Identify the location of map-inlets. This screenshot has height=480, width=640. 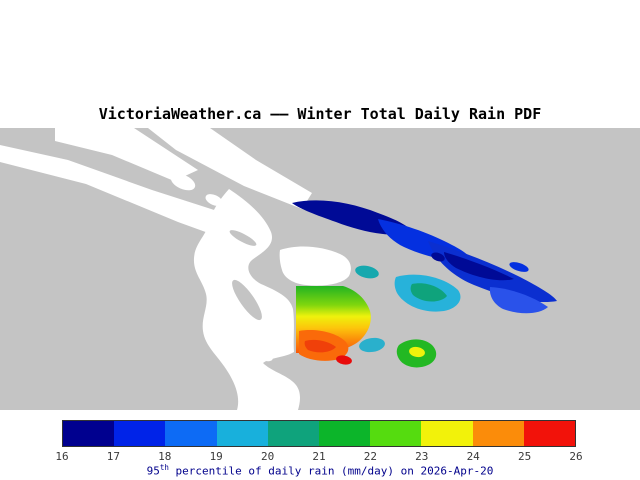
(245, 275).